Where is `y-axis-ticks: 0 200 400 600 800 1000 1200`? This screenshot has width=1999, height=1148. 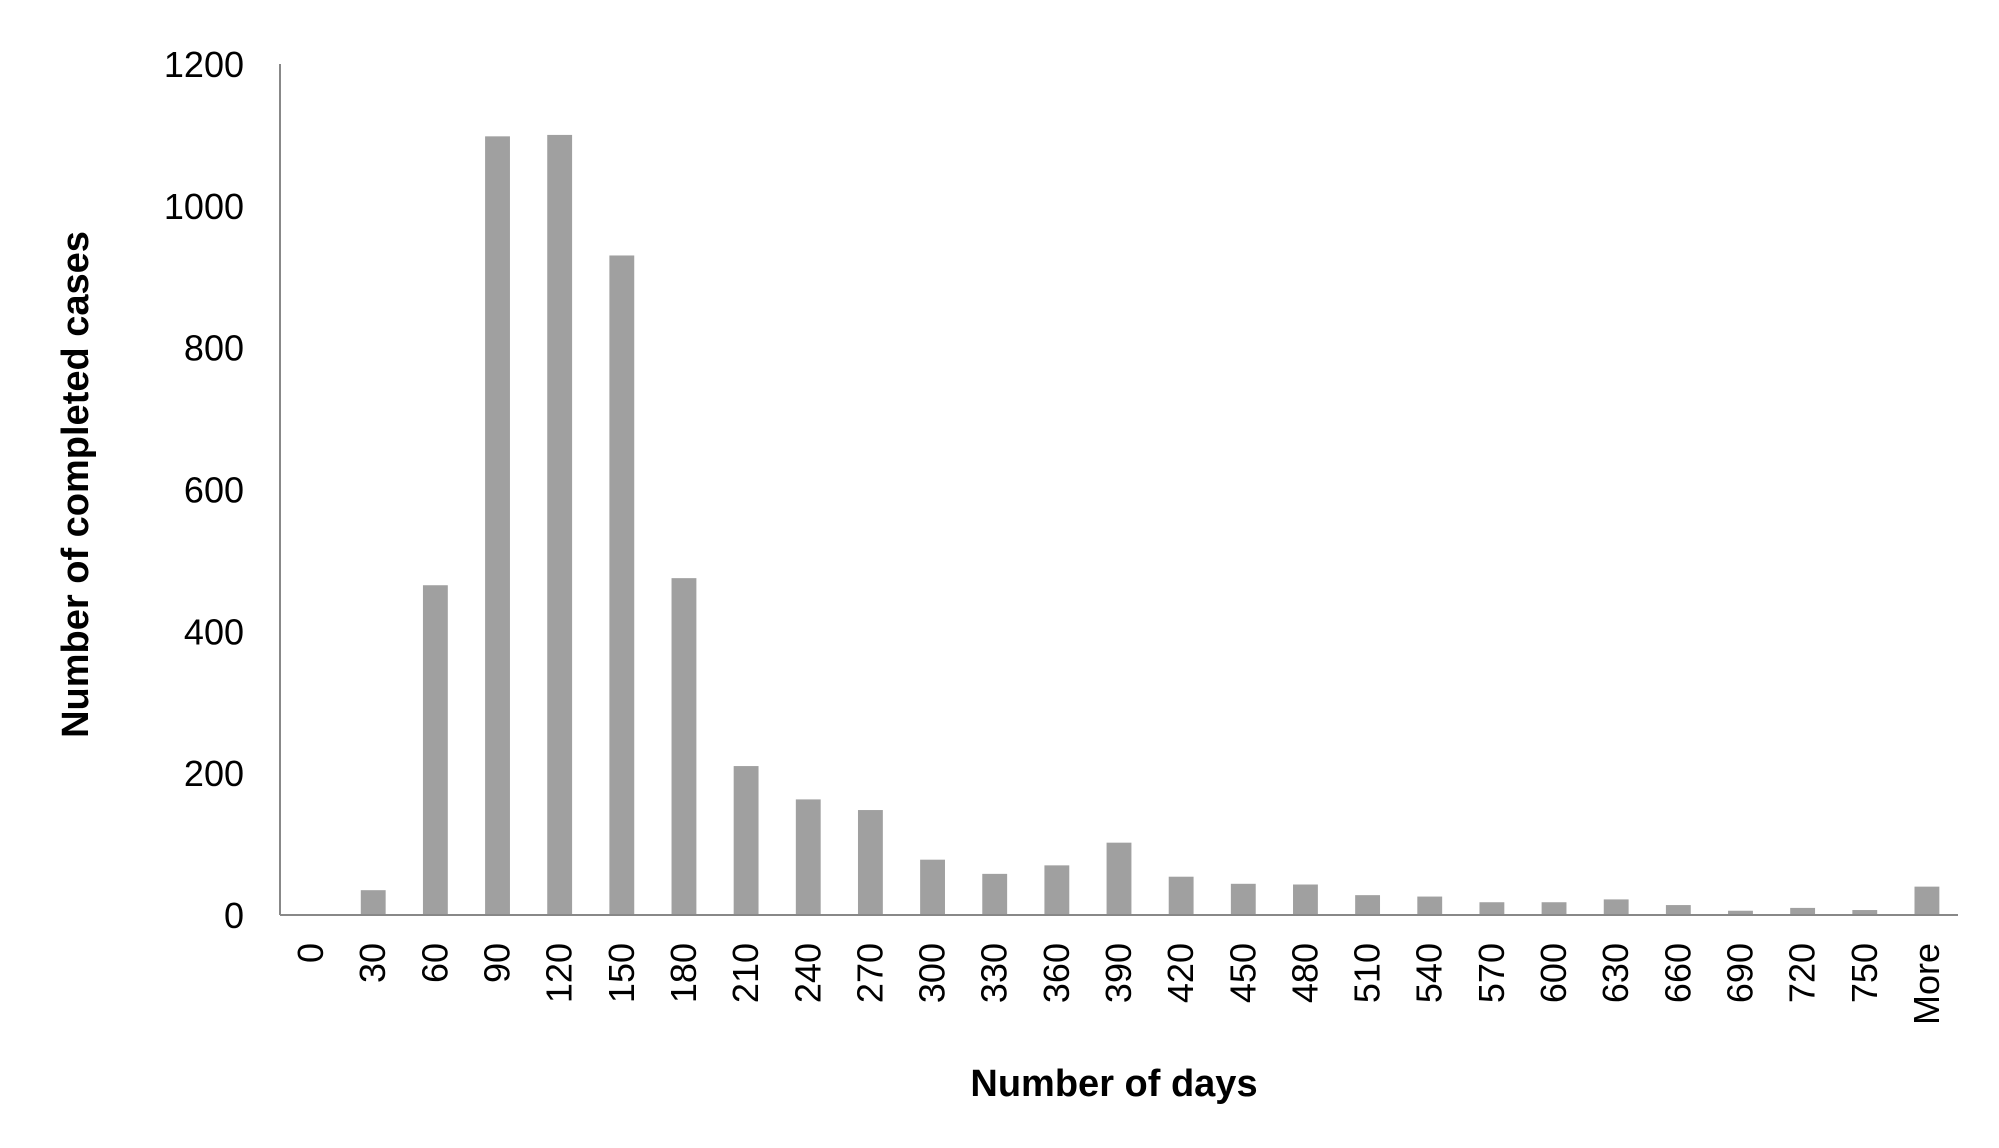 y-axis-ticks: 0 200 400 600 800 1000 1200 is located at coordinates (204, 490).